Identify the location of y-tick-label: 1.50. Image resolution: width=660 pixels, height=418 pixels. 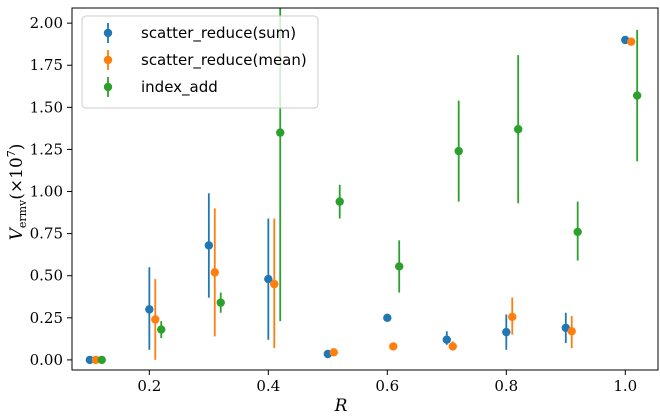
(46, 107).